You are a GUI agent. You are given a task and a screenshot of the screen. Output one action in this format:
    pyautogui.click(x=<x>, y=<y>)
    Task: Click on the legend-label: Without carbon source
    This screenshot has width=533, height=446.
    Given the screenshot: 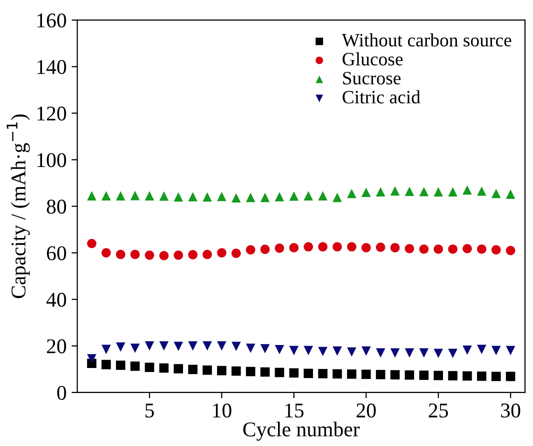 What is the action you would take?
    pyautogui.click(x=427, y=40)
    